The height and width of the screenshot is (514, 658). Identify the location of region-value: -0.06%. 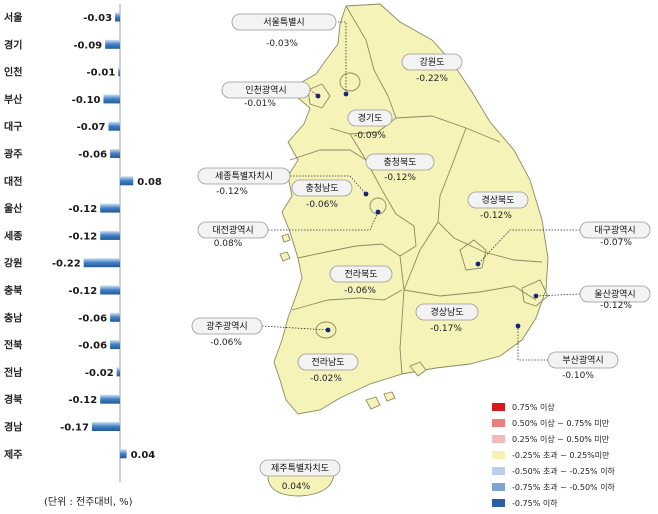
(226, 343).